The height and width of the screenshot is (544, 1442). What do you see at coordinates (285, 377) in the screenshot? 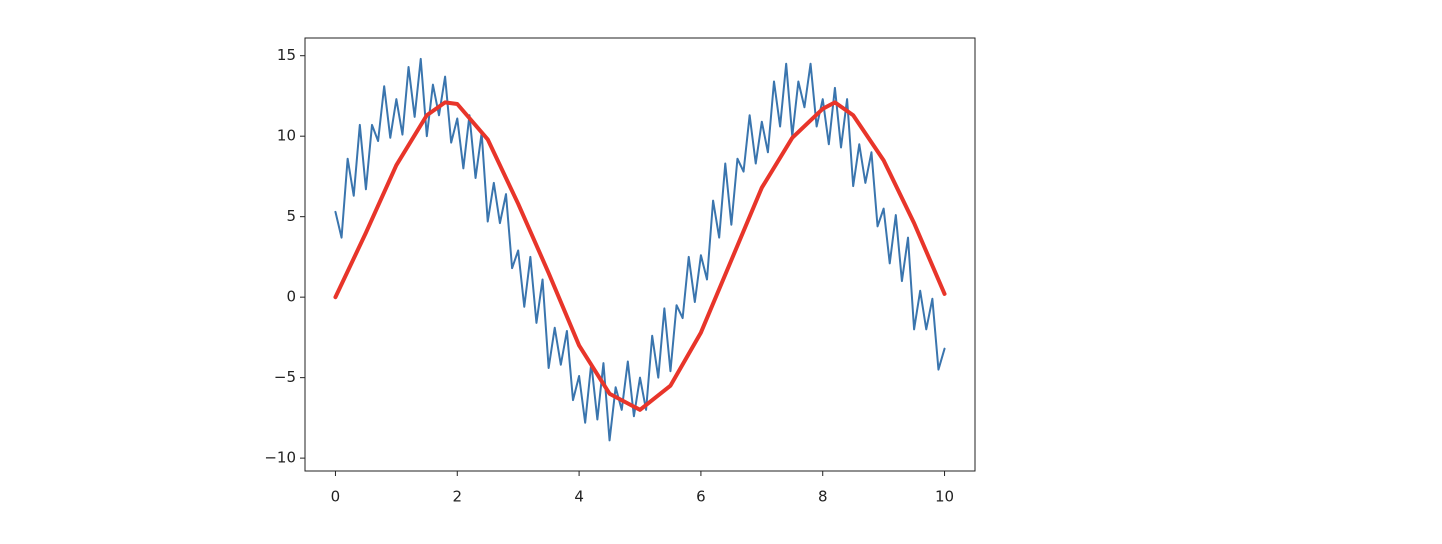
I see `y-tick-label: −5` at bounding box center [285, 377].